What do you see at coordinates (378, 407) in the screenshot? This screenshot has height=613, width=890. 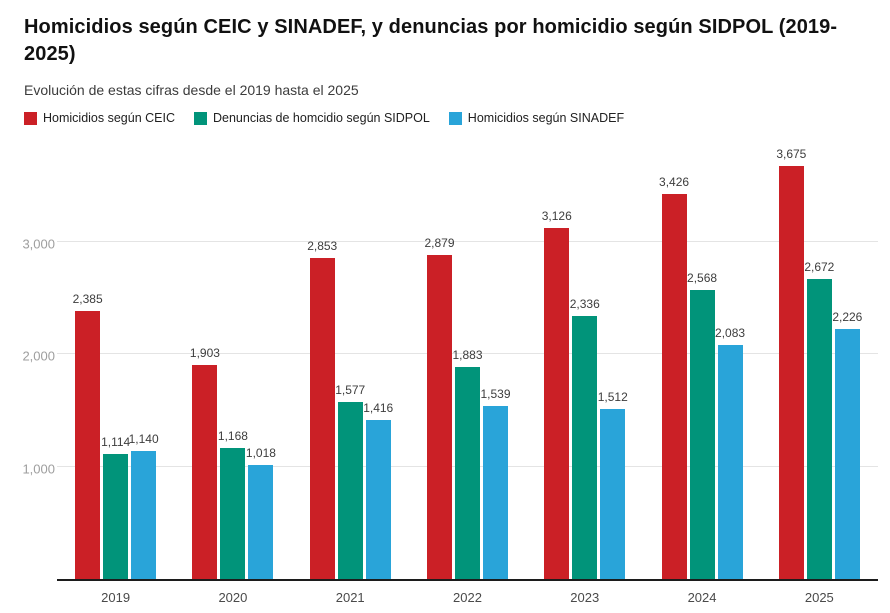 I see `value-label: 1,416` at bounding box center [378, 407].